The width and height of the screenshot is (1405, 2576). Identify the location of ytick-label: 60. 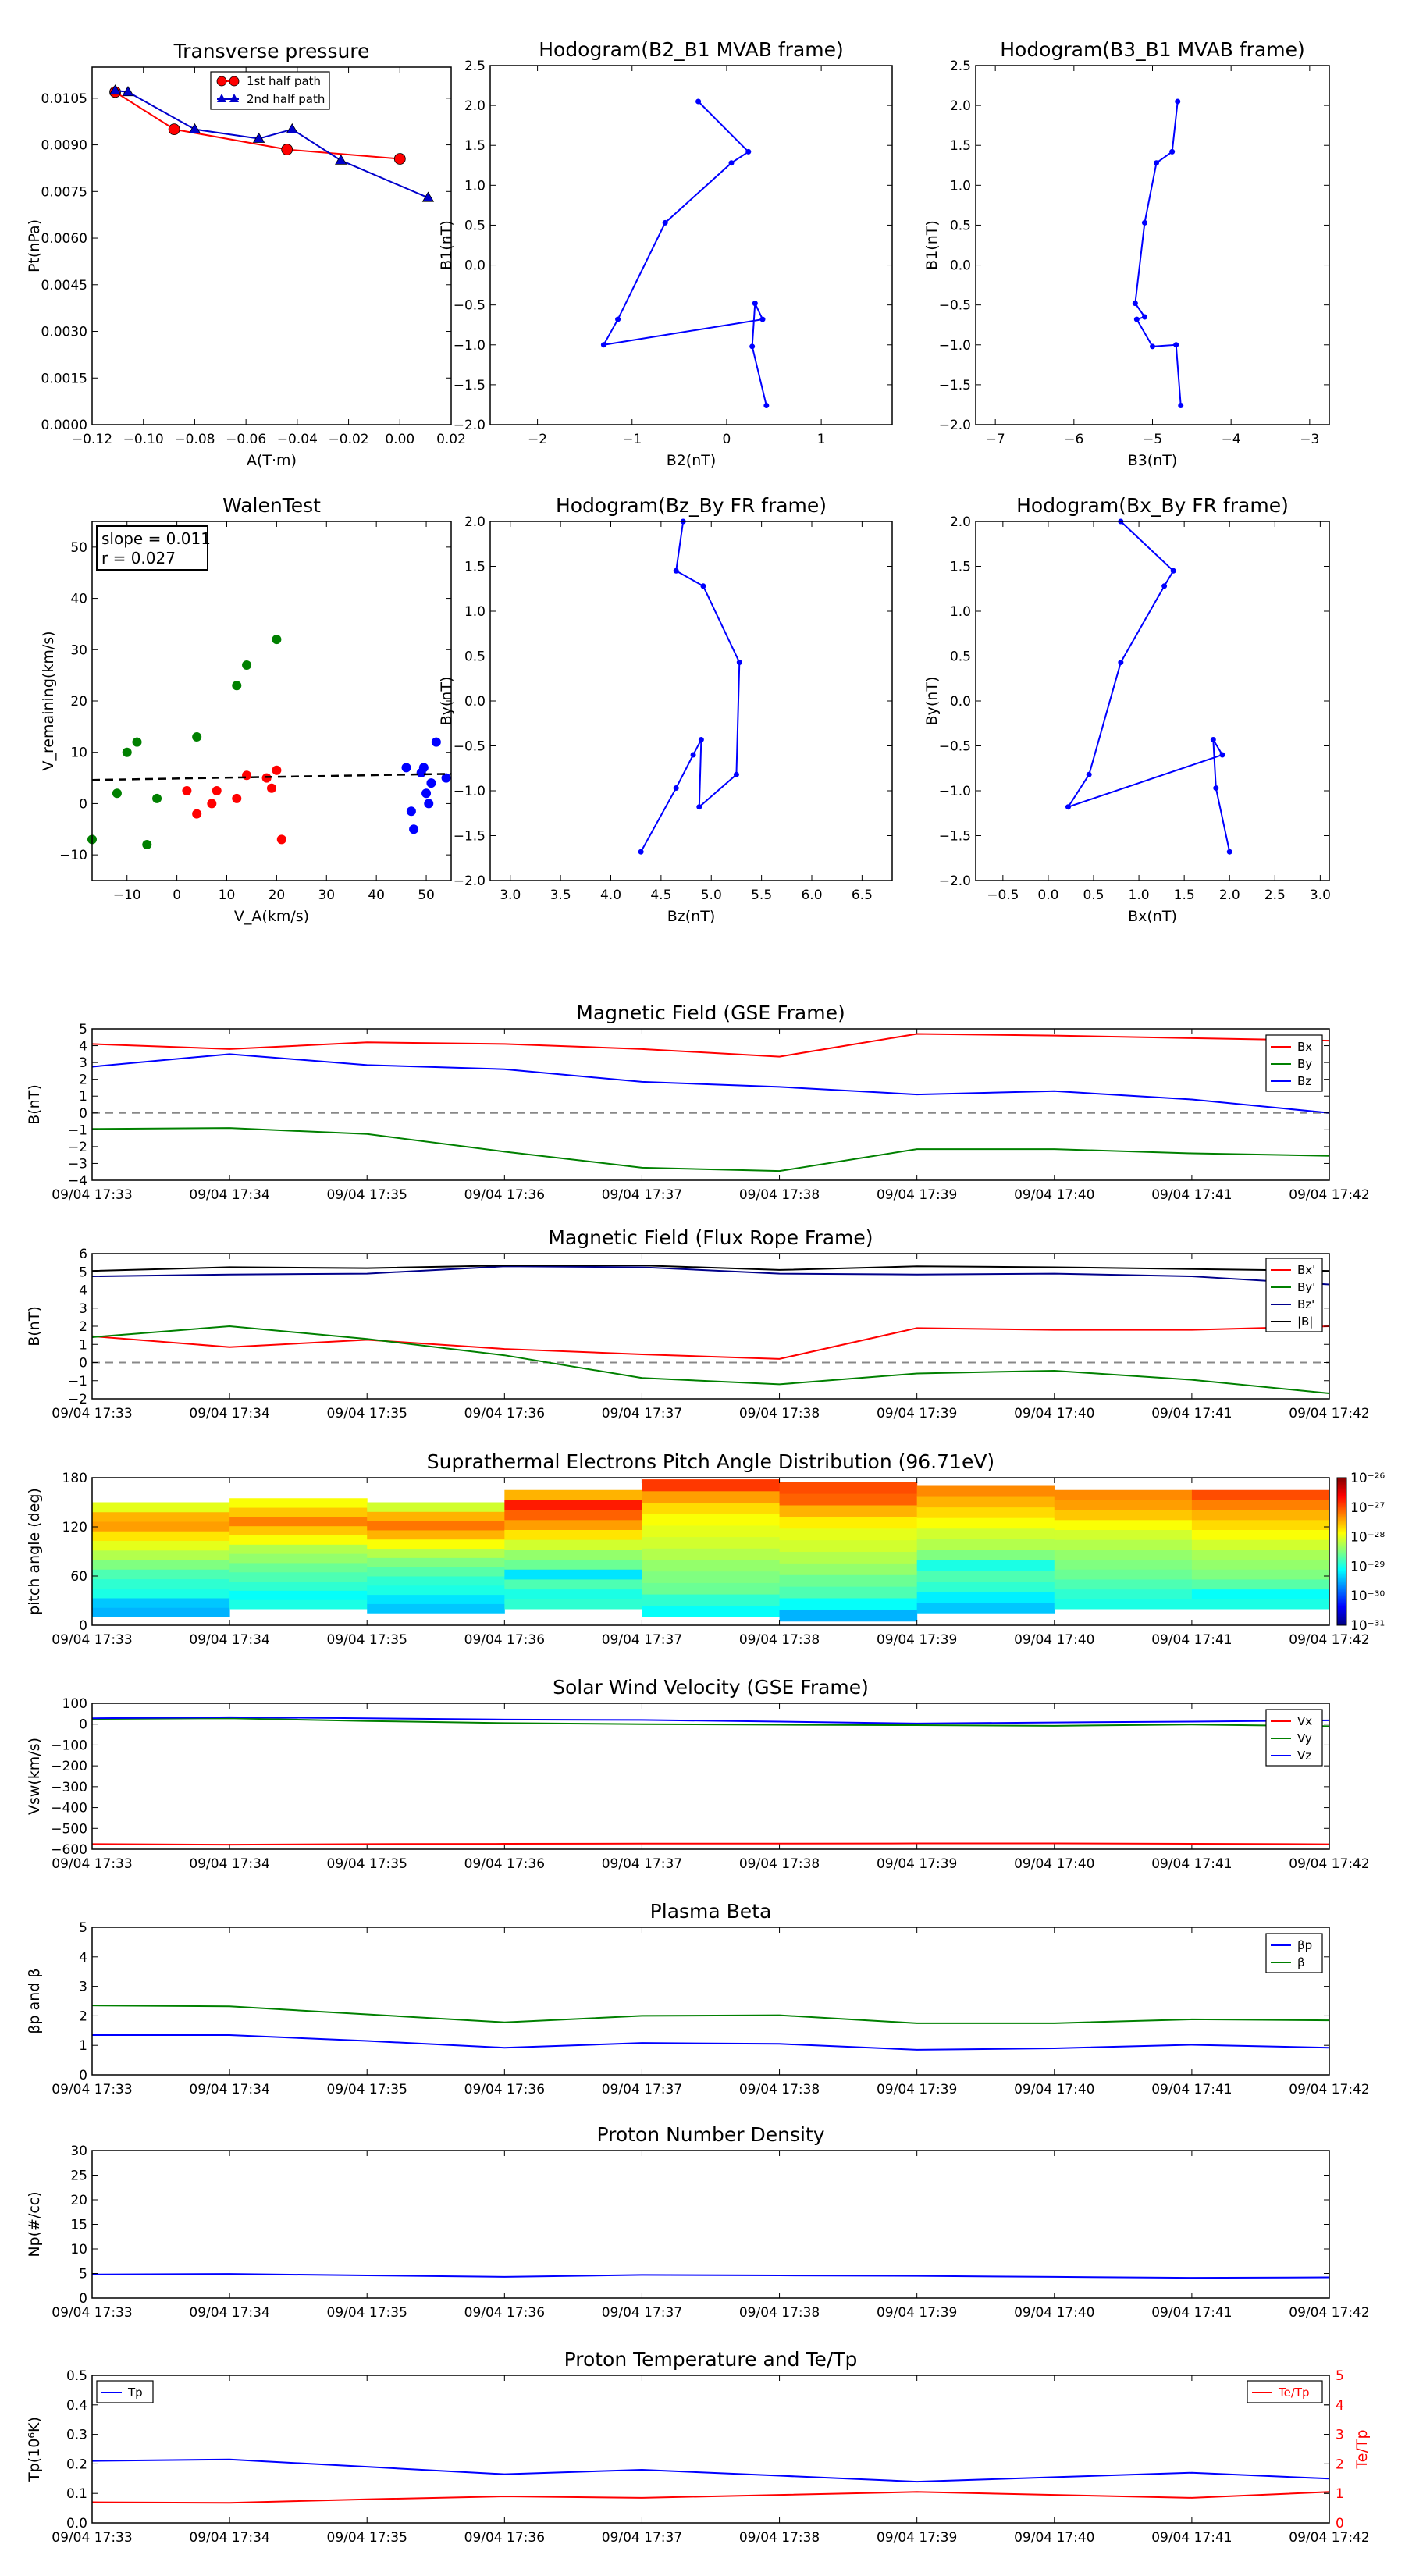
(78, 1577).